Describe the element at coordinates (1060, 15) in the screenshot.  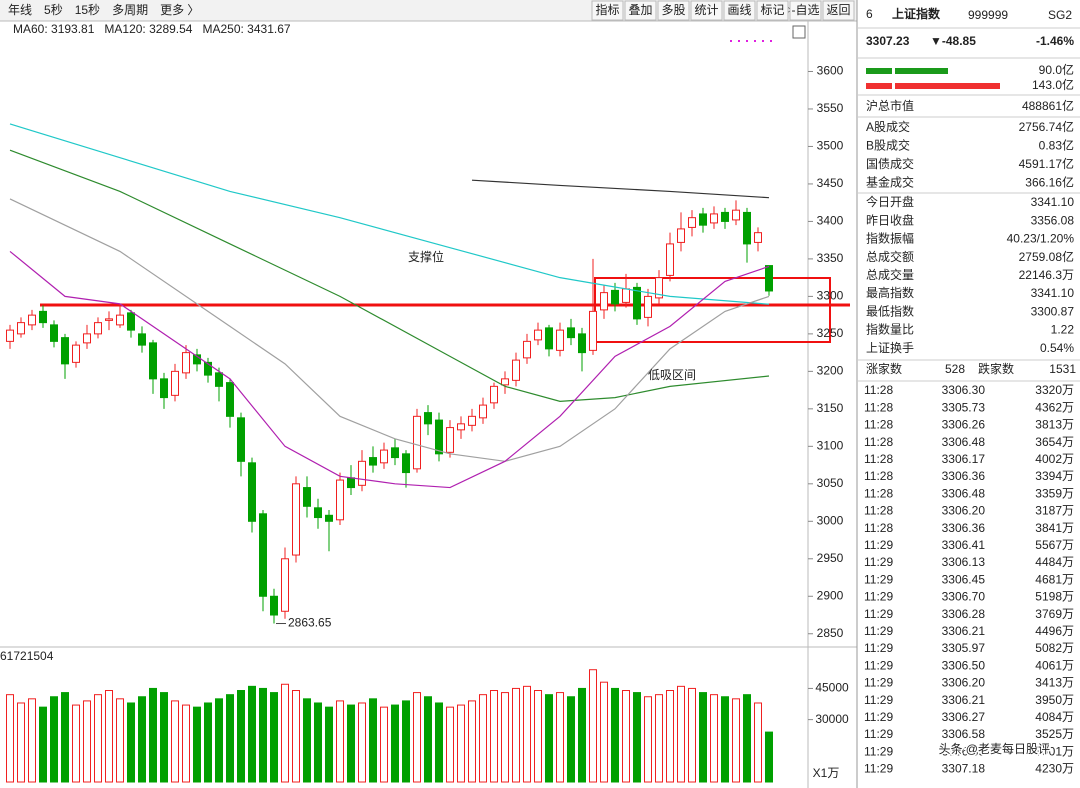
I see `quote-tag: SG2` at that location.